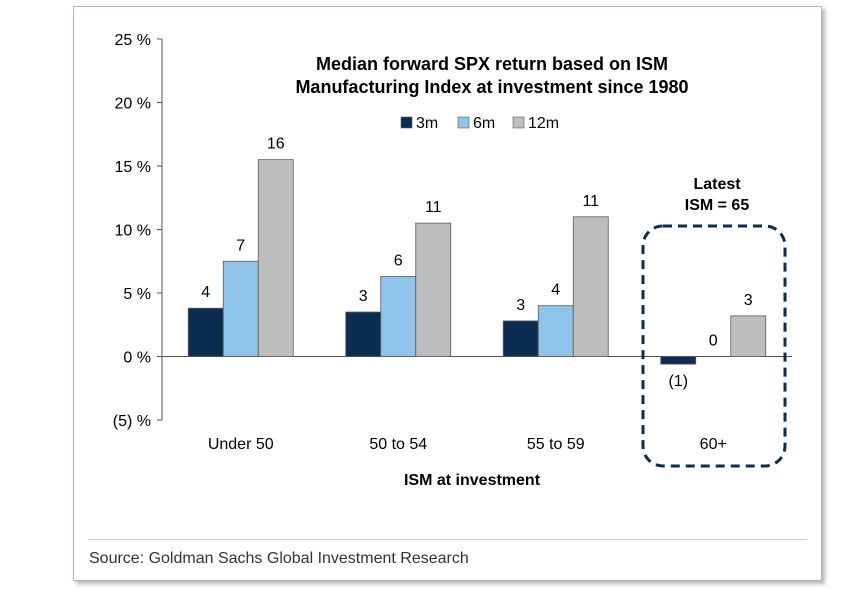 Image resolution: width=864 pixels, height=599 pixels. Describe the element at coordinates (678, 381) in the screenshot. I see `bar-value-label: (1)` at that location.